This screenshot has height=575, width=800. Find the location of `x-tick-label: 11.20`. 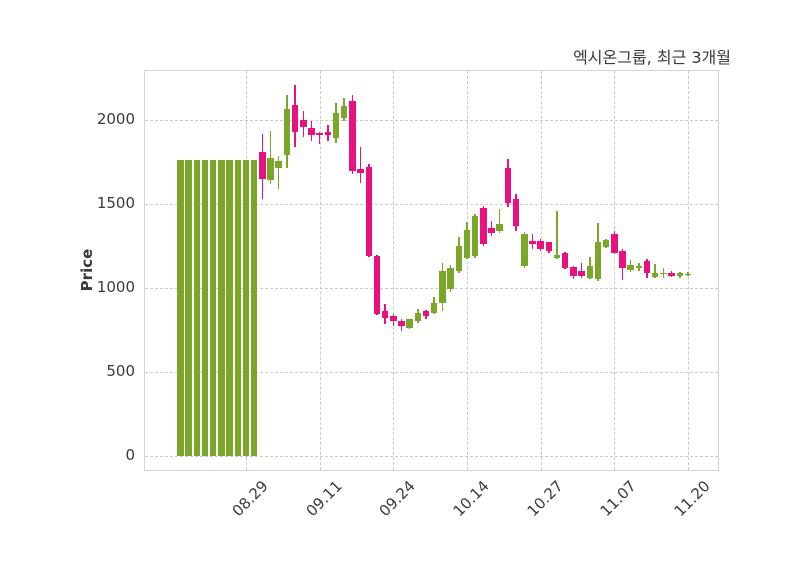

x-tick-label: 11.20 is located at coordinates (692, 499).